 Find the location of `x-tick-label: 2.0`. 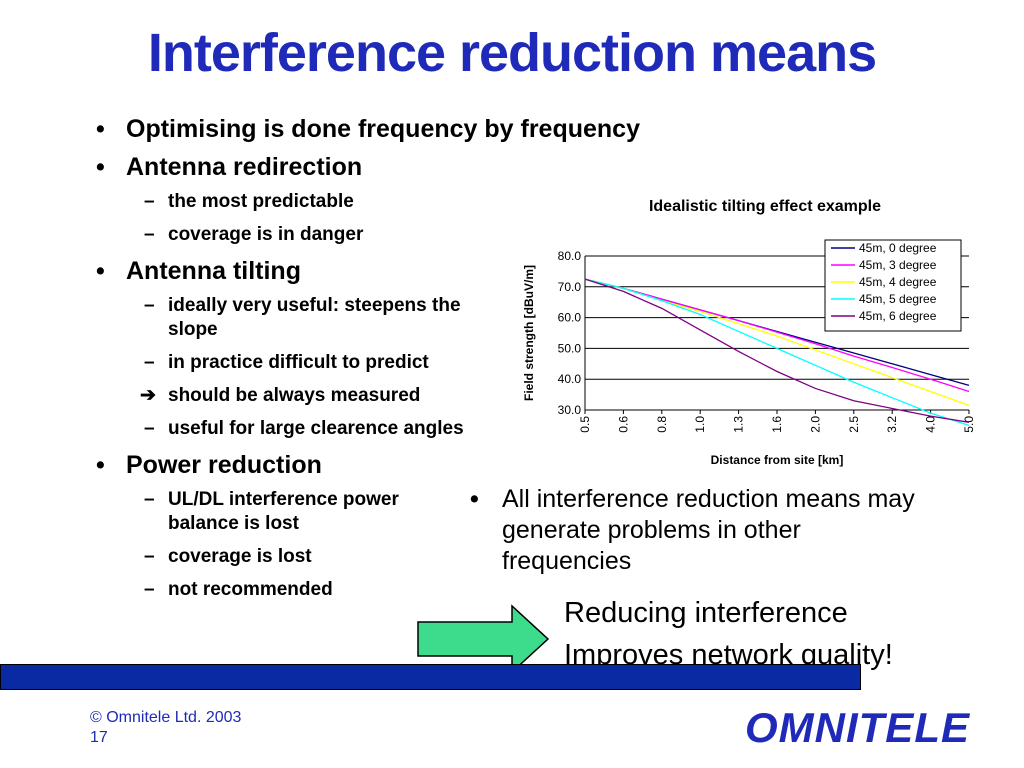

x-tick-label: 2.0 is located at coordinates (815, 424).